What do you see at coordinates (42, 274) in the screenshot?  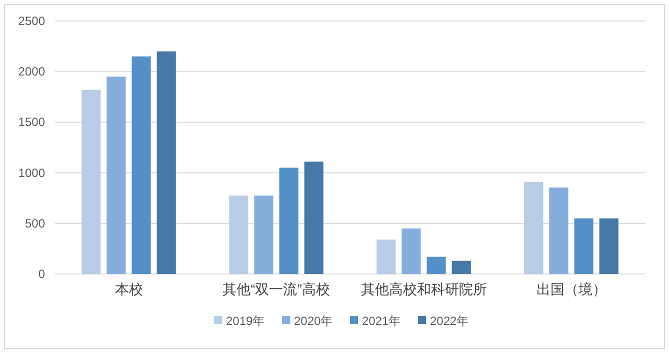 I see `y-tick-label: 0` at bounding box center [42, 274].